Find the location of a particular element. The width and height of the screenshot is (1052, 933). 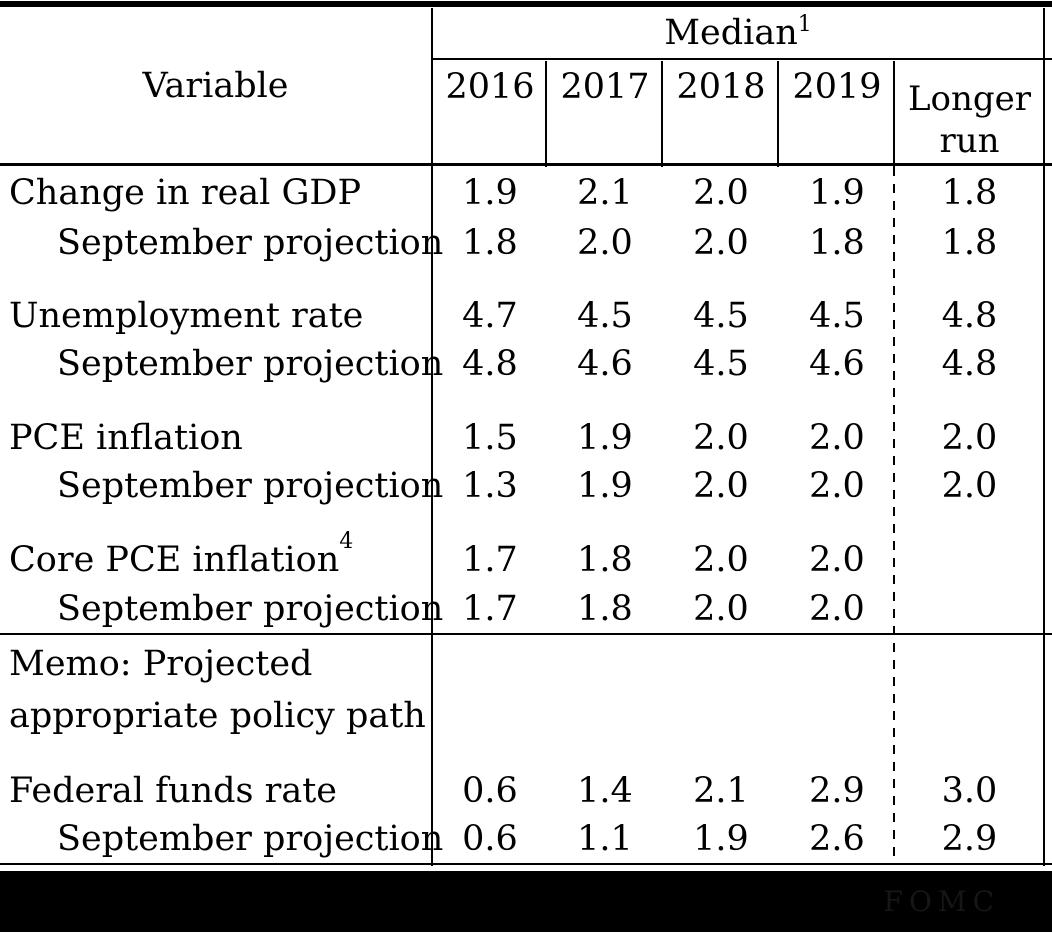

median-group-header: Median 1 is located at coordinates (738, 32).